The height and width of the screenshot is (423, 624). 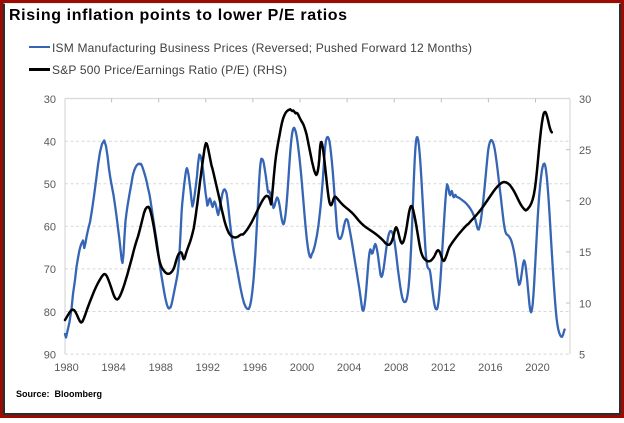 What do you see at coordinates (113, 368) in the screenshot?
I see `svg-text: 1984` at bounding box center [113, 368].